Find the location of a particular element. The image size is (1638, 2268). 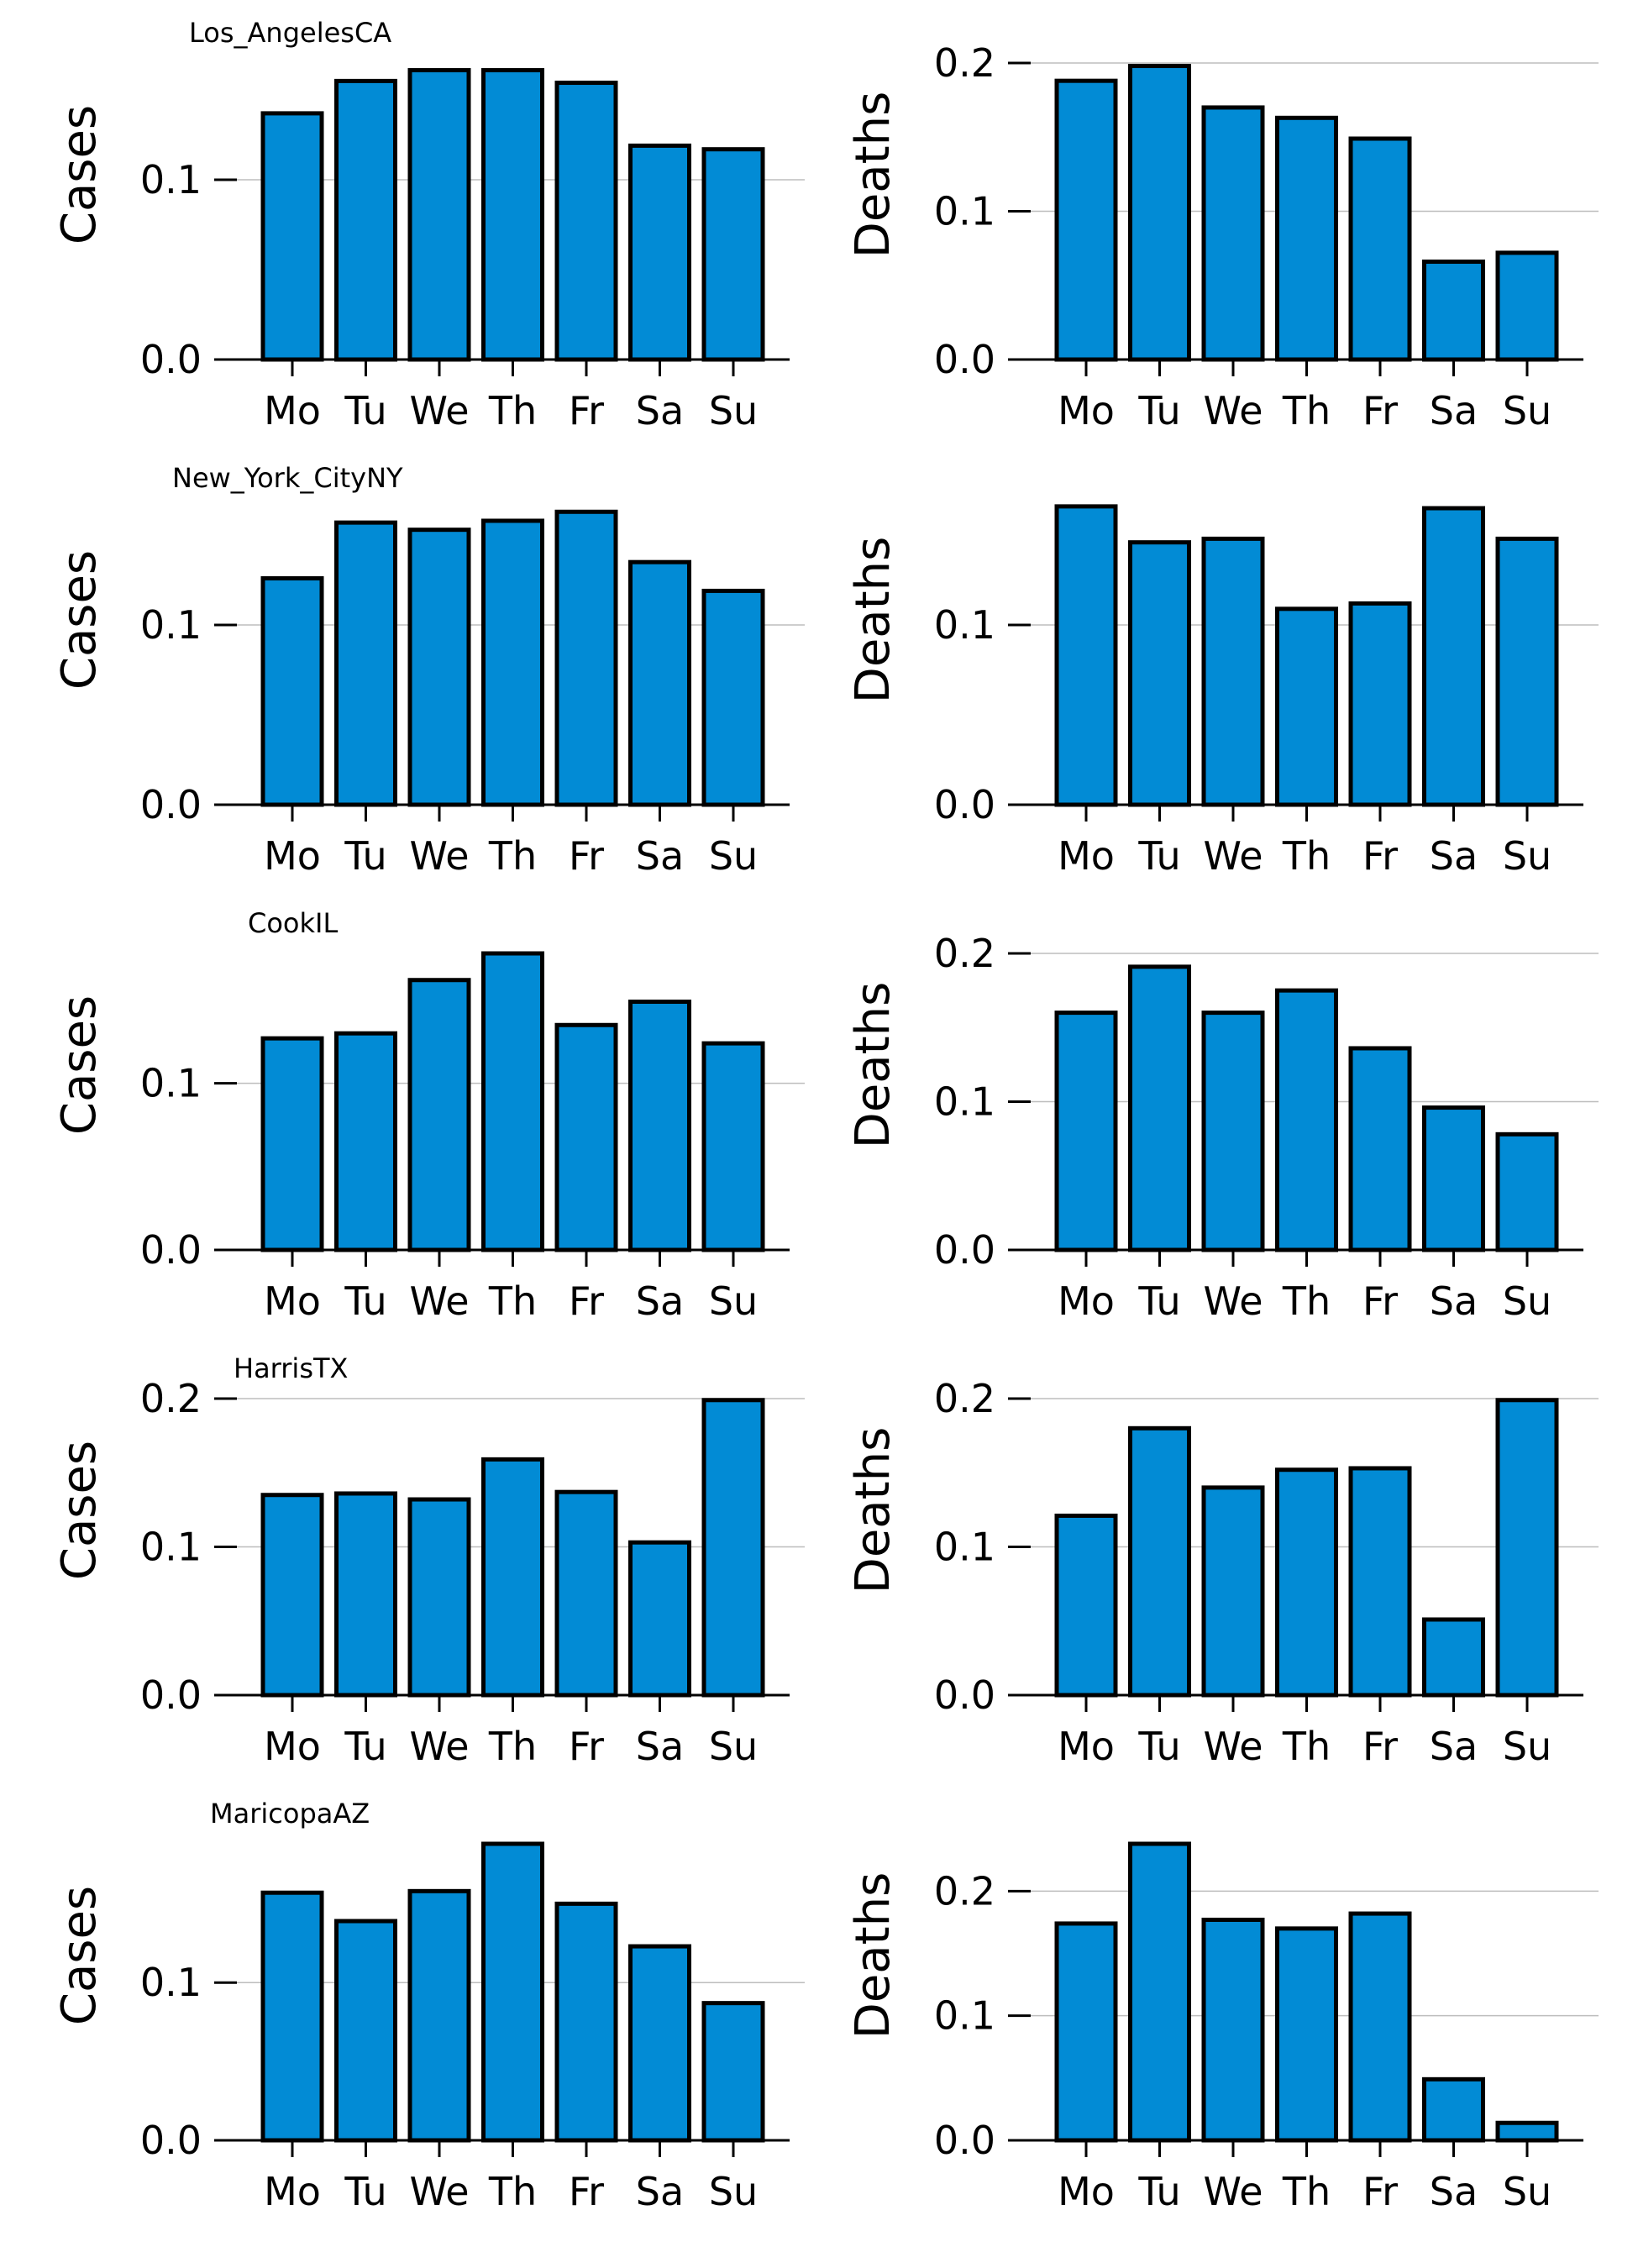

panel-4-cases: 0.0 0.1 0.2 Mo Tu We Th Fr Sa Su Cases HarrisTX is located at coordinates (428, 1560).